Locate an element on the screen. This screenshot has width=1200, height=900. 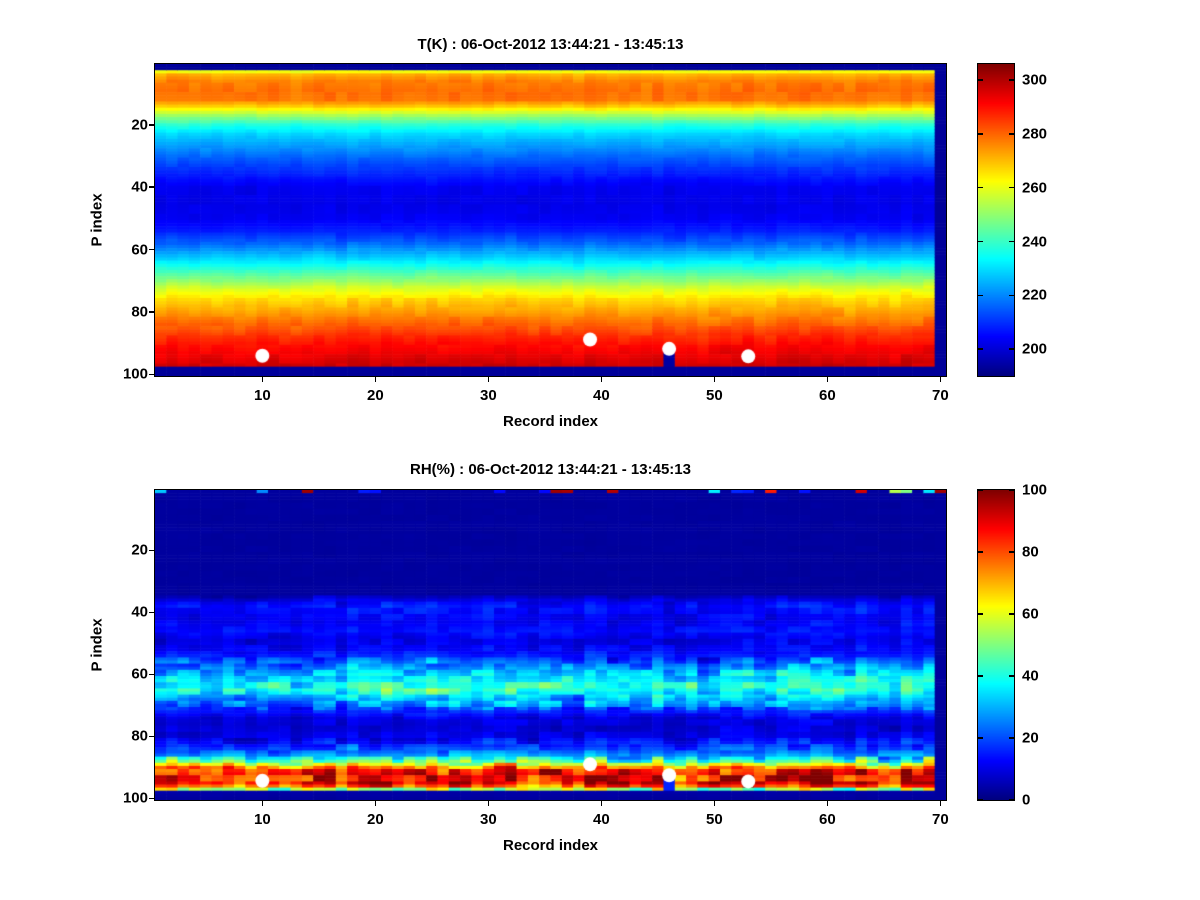
temperature-colorbar: 200 220 240 260 280 300 is located at coordinates (1012, 220).